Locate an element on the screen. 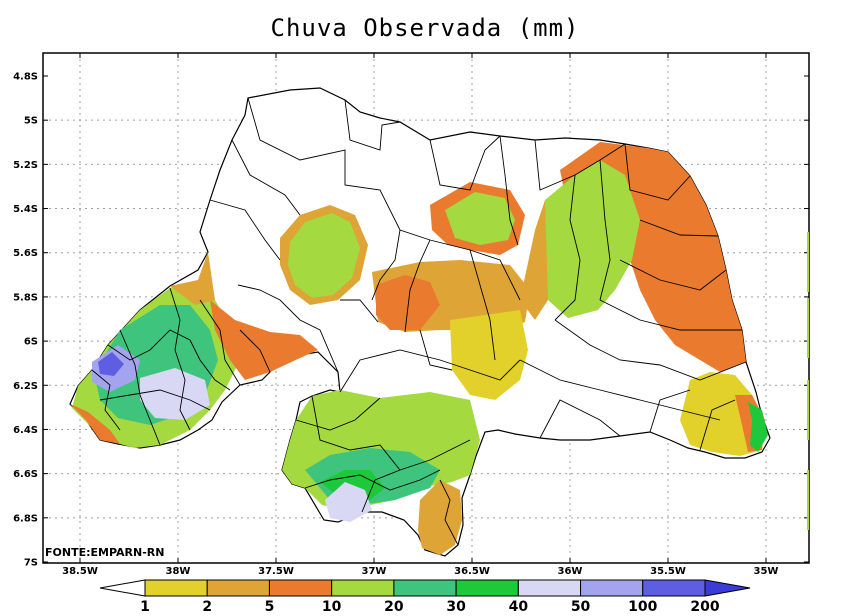 Image resolution: width=850 pixels, height=616 pixels. legend-break-label: 100 is located at coordinates (642, 607).